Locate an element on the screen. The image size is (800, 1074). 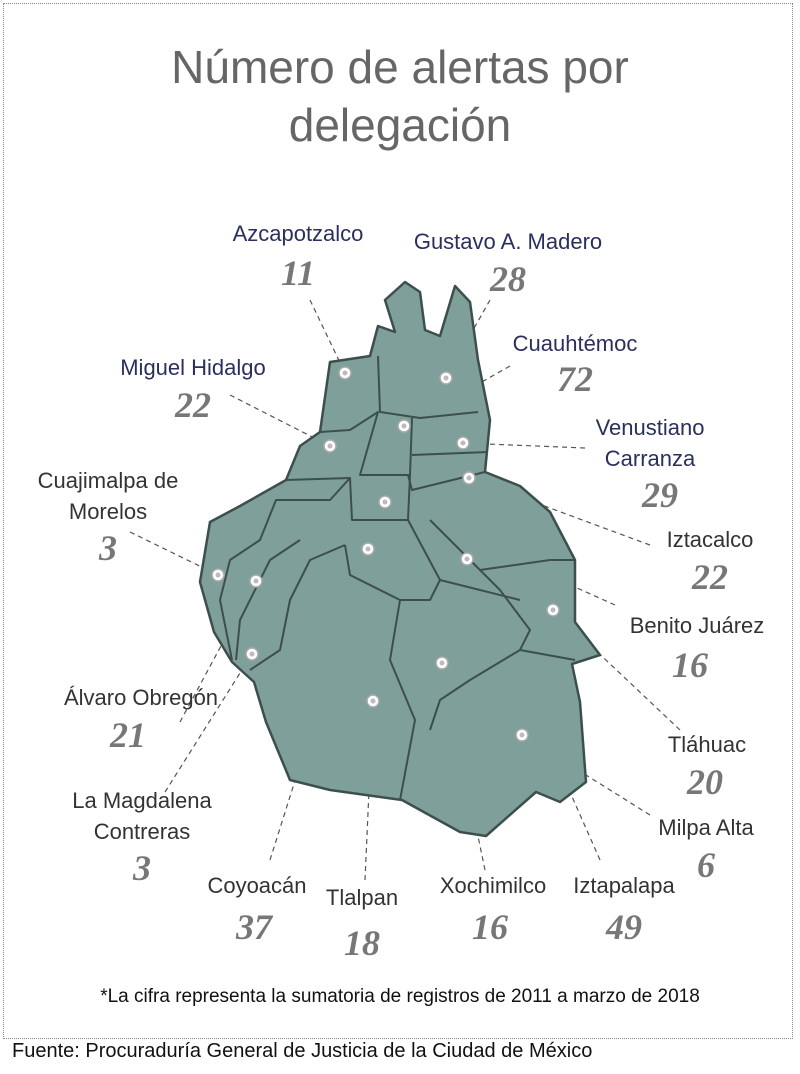
delegation-name: Xochimilco is located at coordinates (493, 885).